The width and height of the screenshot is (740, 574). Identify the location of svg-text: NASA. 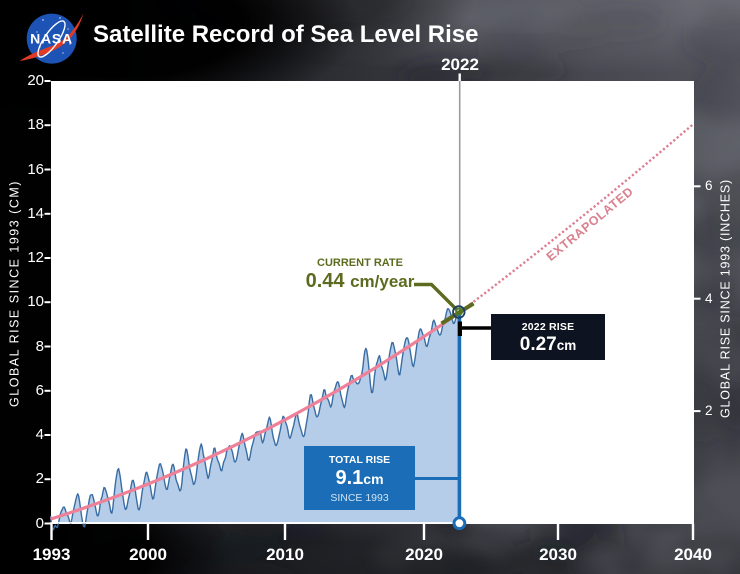
(51, 39).